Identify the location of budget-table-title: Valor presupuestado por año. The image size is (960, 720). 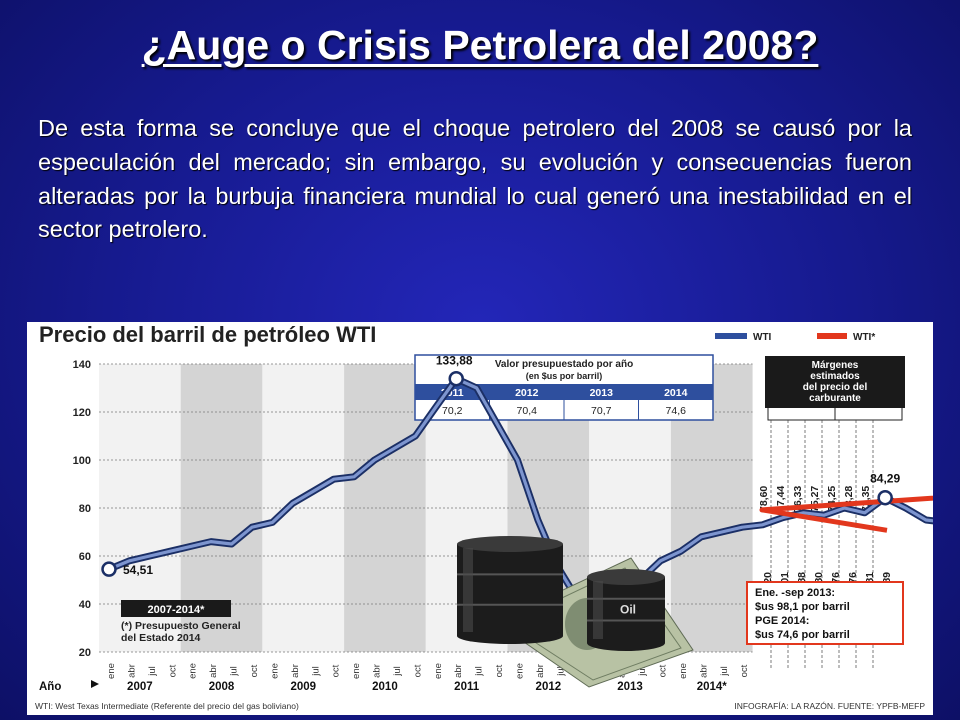
(564, 364).